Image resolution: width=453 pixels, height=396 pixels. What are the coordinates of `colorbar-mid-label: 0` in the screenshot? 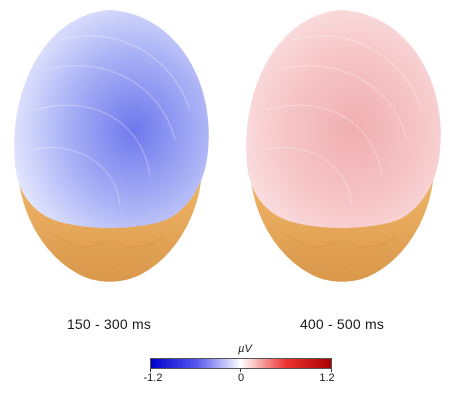 It's located at (241, 378).